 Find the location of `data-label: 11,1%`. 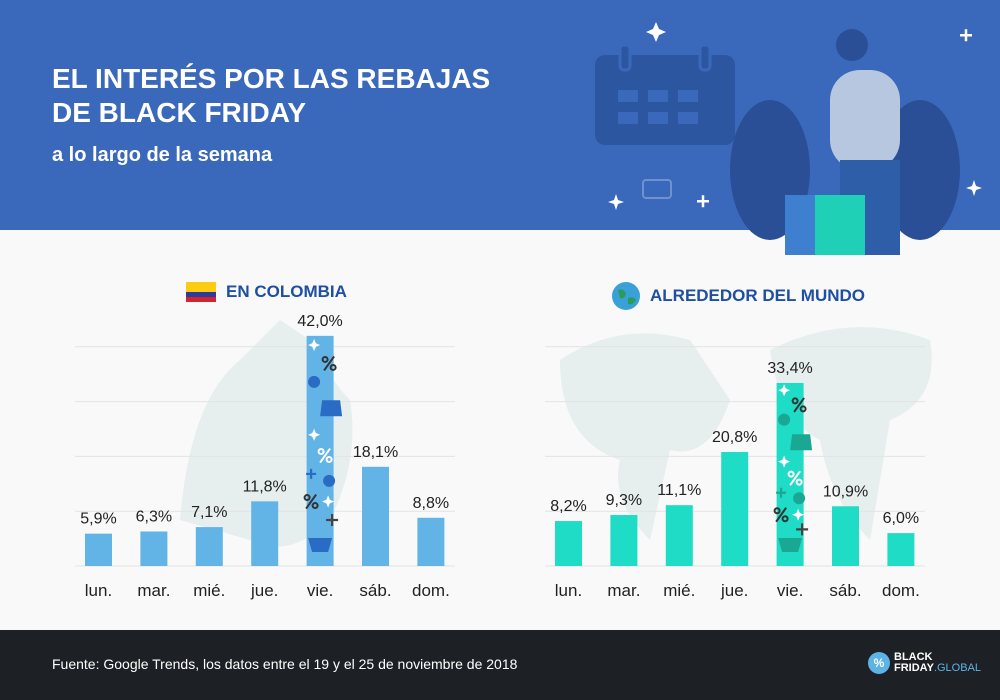

data-label: 11,1% is located at coordinates (679, 490).